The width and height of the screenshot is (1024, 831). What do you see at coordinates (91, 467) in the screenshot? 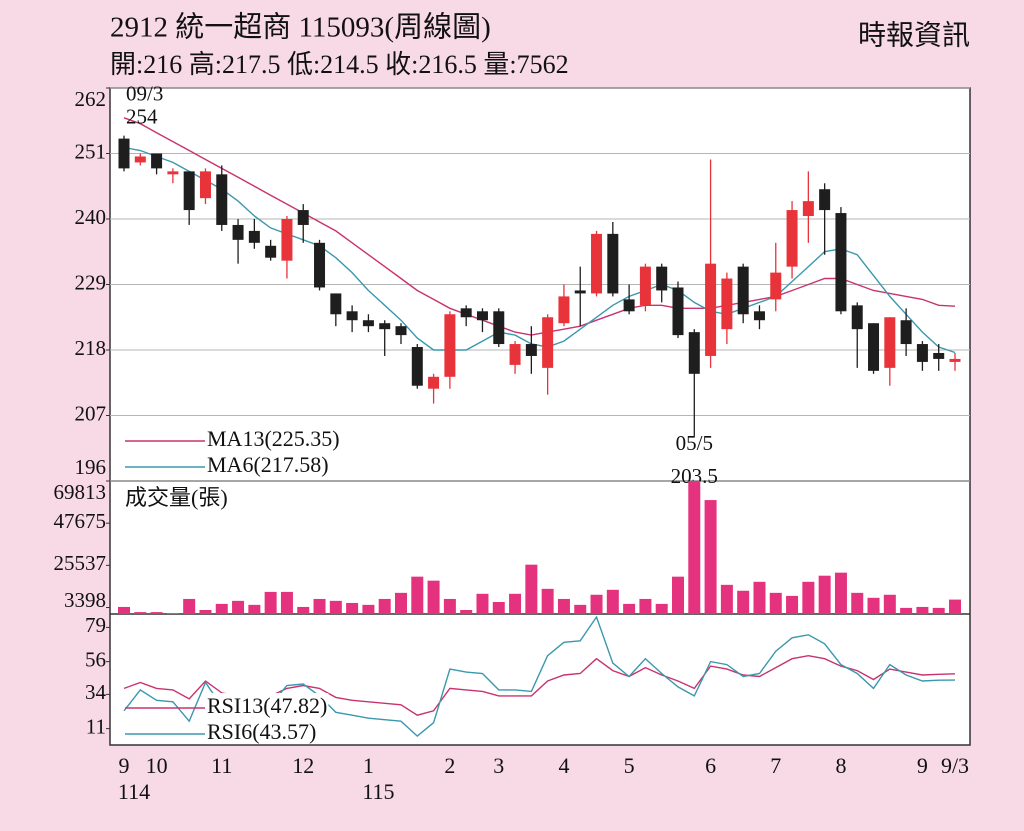
I see `y-tick-label: 196` at bounding box center [91, 467].